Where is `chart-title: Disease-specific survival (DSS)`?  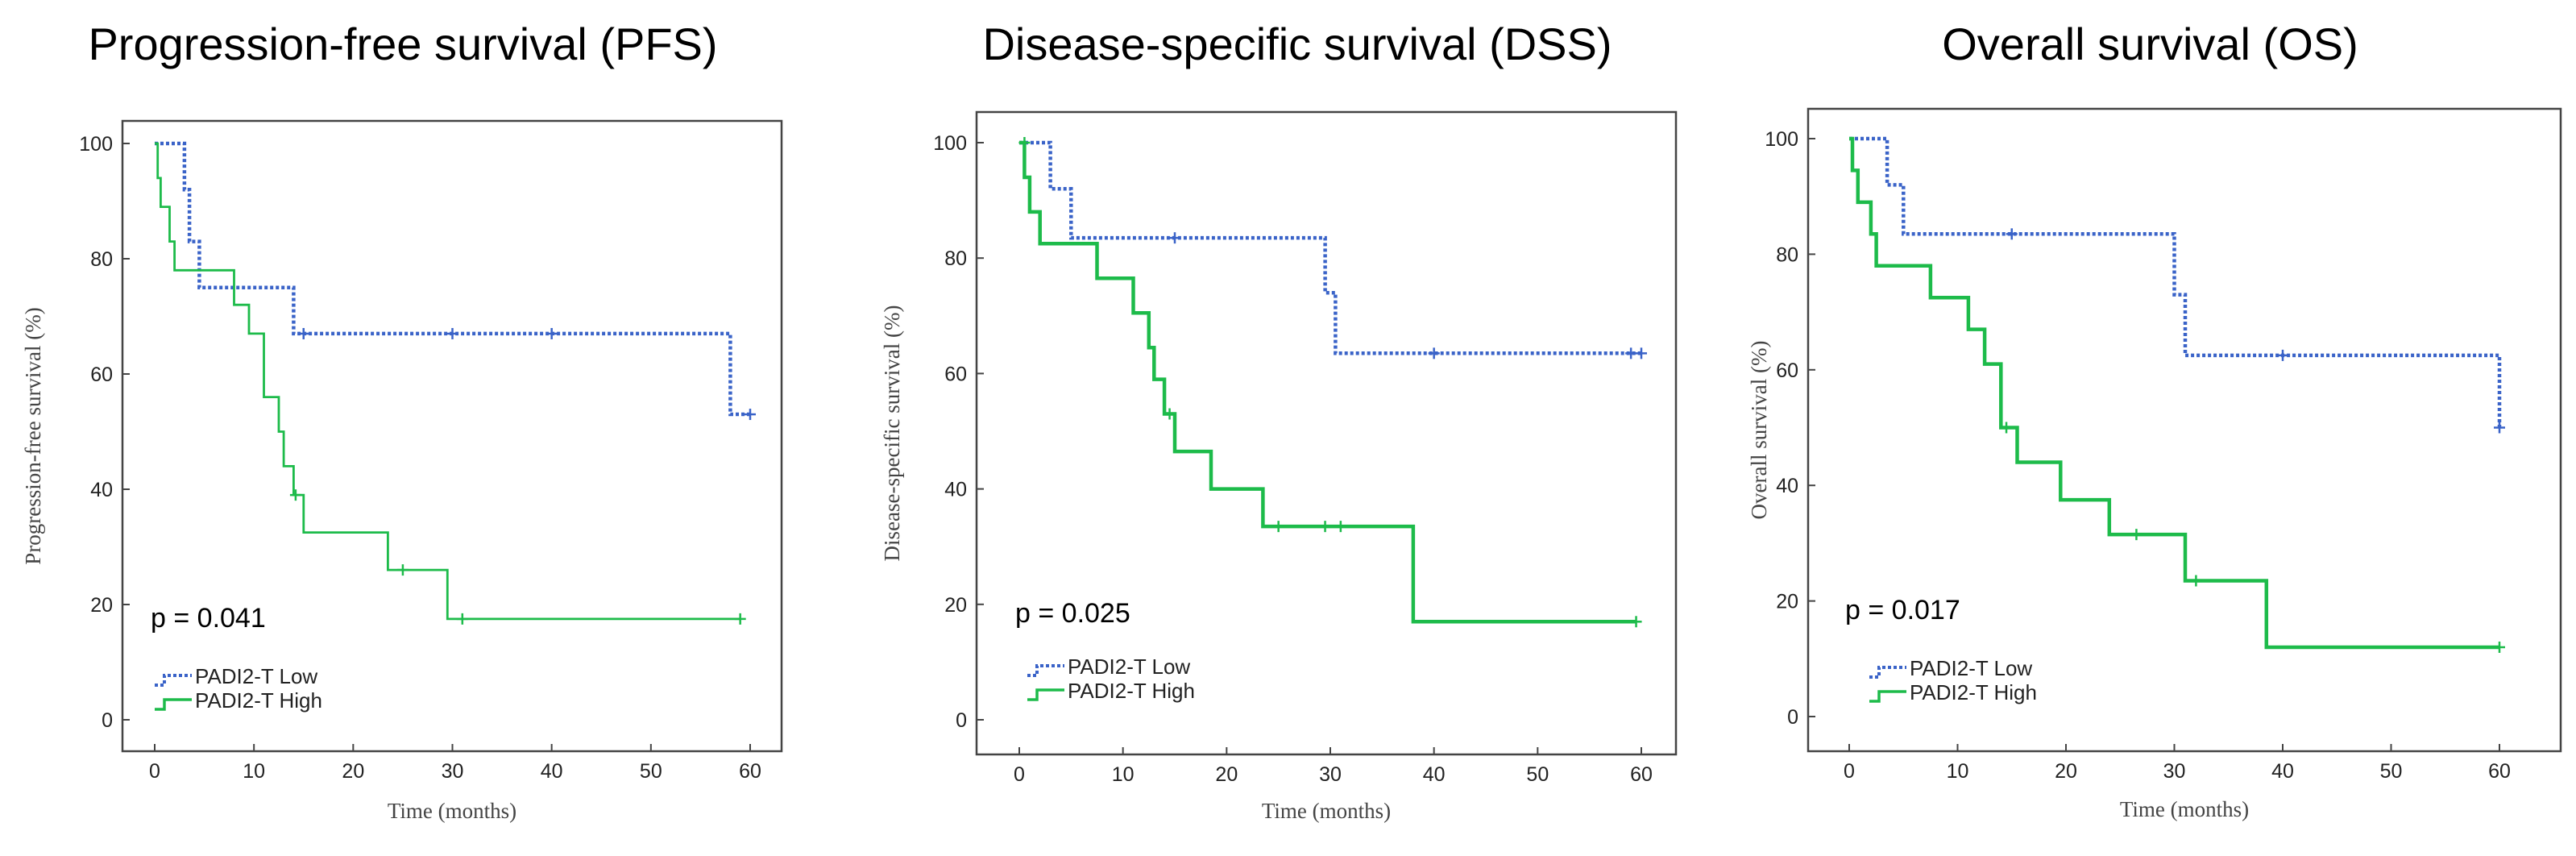 chart-title: Disease-specific survival (DSS) is located at coordinates (1297, 44).